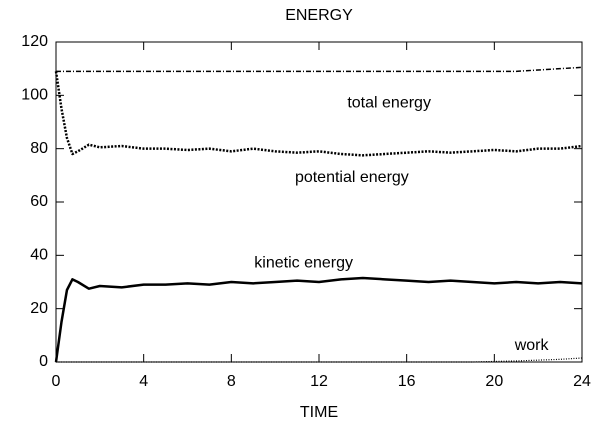 The image size is (591, 430). I want to click on y-tick-label: 120, so click(34, 41).